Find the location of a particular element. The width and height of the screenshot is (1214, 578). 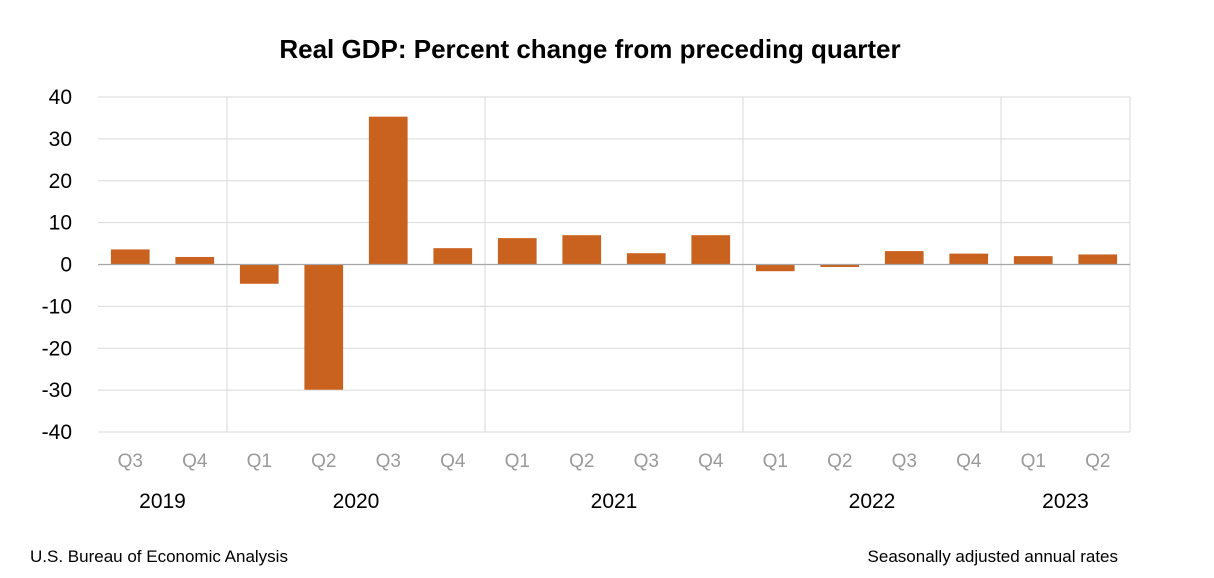

y-tick-label: 30 is located at coordinates (60, 139).